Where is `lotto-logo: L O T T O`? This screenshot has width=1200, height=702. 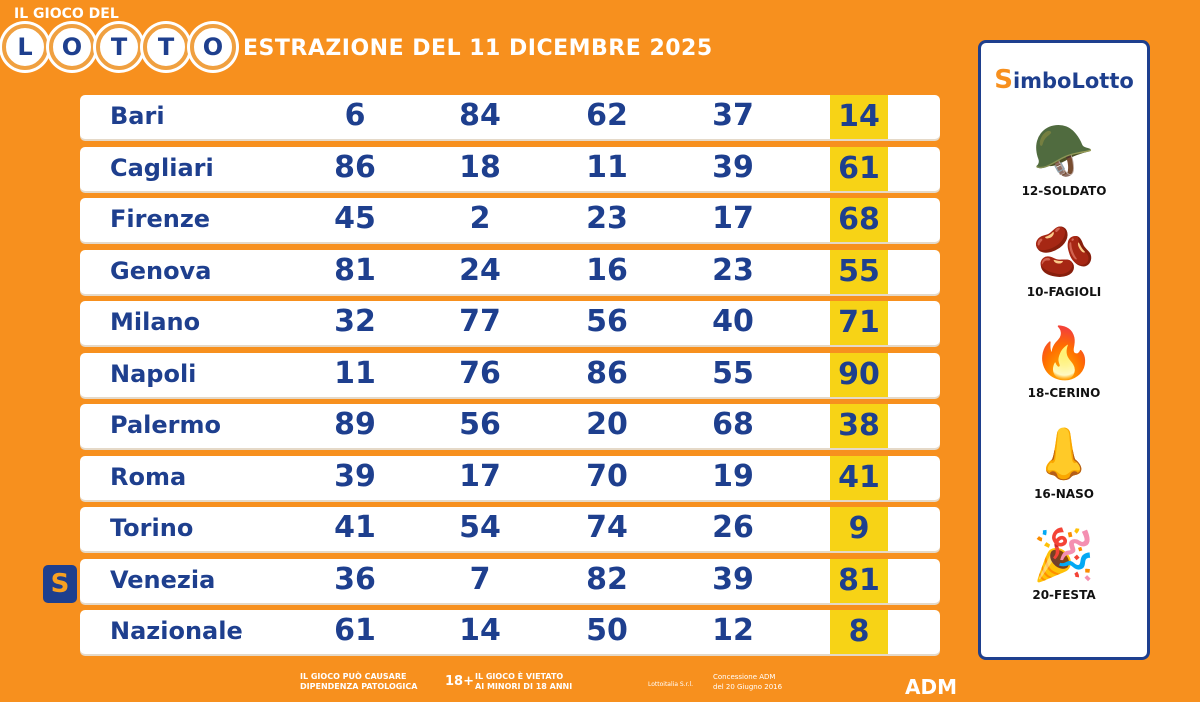 lotto-logo: L O T T O is located at coordinates (119, 47).